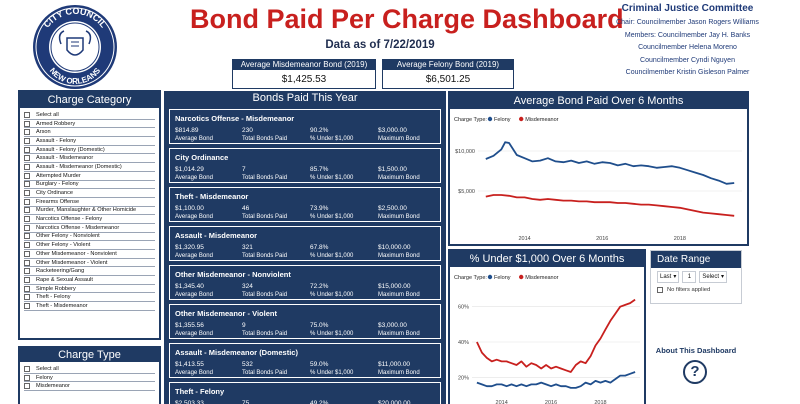 Image resolution: width=800 pixels, height=404 pixels. Describe the element at coordinates (470, 120) in the screenshot. I see `legend-title: Charge Type:` at that location.